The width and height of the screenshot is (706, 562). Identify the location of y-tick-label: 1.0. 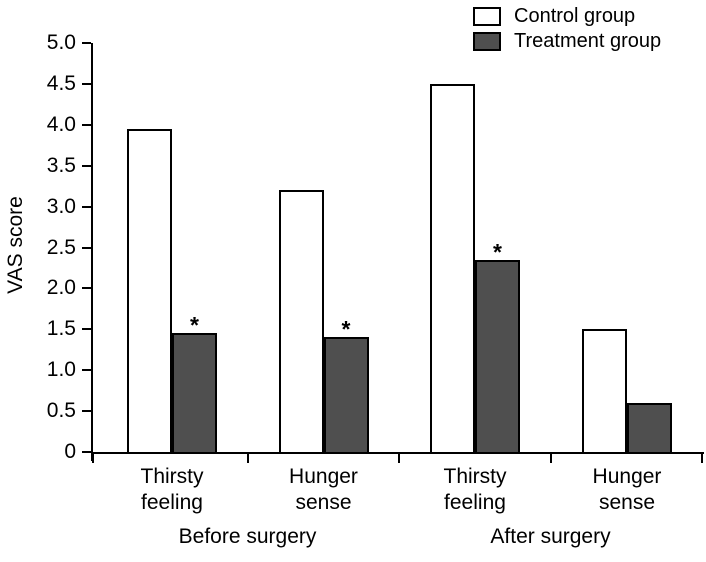
(61, 370).